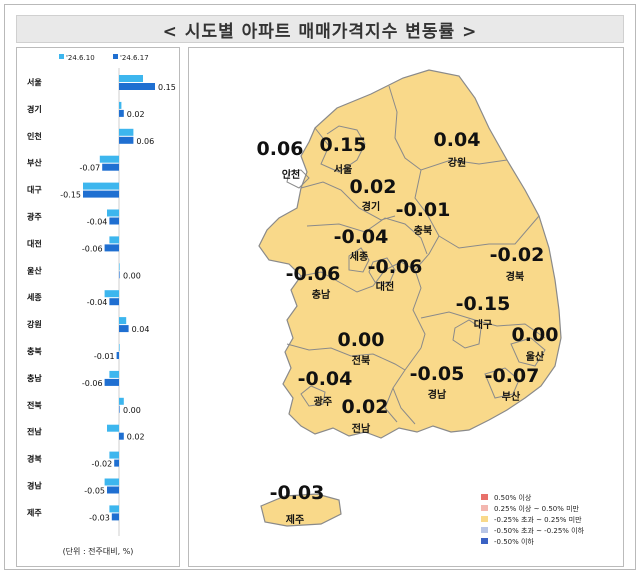 Image resolution: width=640 pixels, height=574 pixels. What do you see at coordinates (295, 519) in the screenshot?
I see `map-region-name-16: 제주` at bounding box center [295, 519].